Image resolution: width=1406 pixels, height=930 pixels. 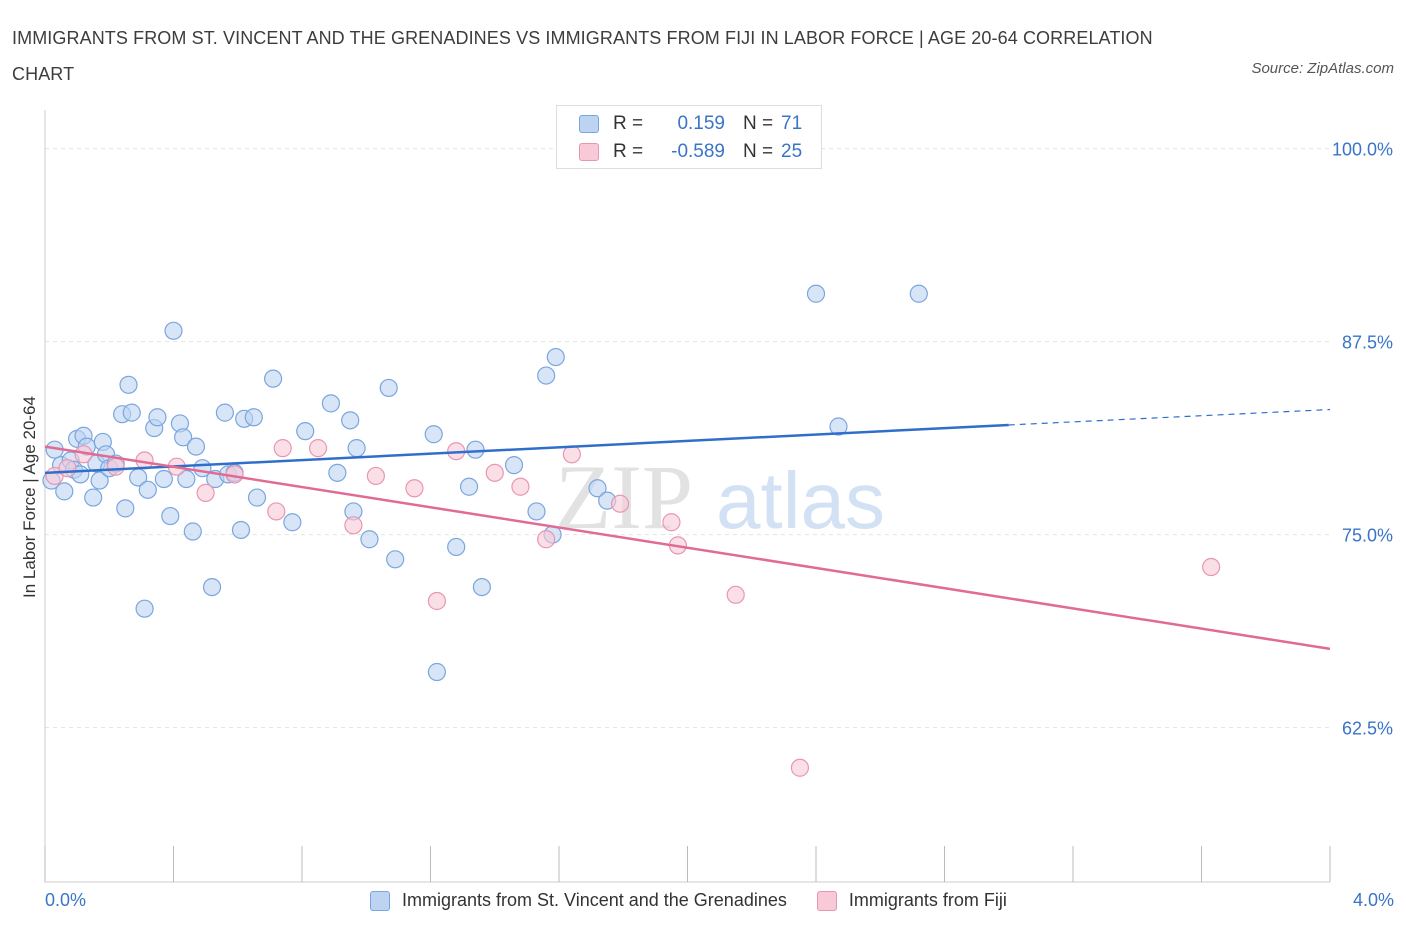 What do you see at coordinates (1322, 68) in the screenshot?
I see `source-label: Source: ZipAtlas.com` at bounding box center [1322, 68].